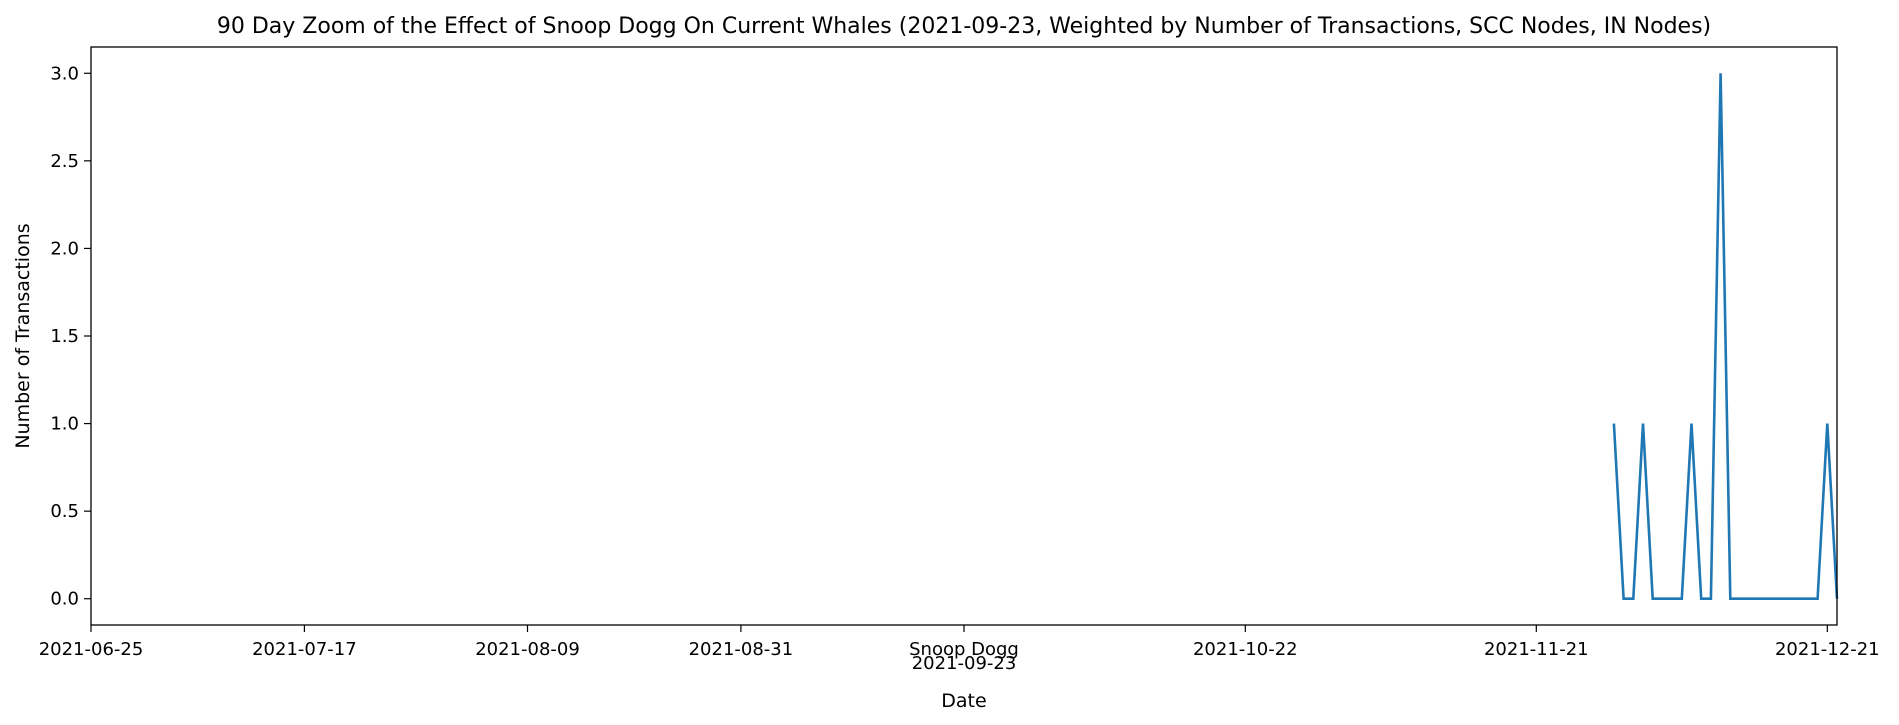  What do you see at coordinates (1536, 649) in the screenshot?
I see `x-tick-label: 2021-11-21` at bounding box center [1536, 649].